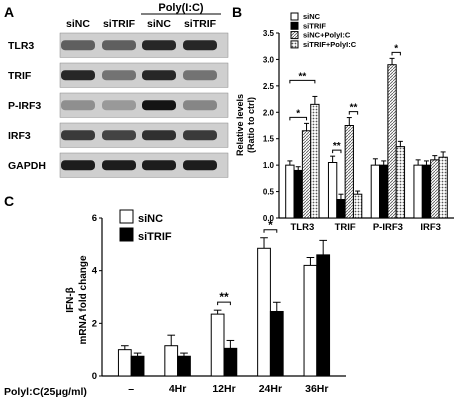 The image size is (456, 405). Describe the element at coordinates (269, 33) in the screenshot. I see `y-tick-label: 3.5` at that location.